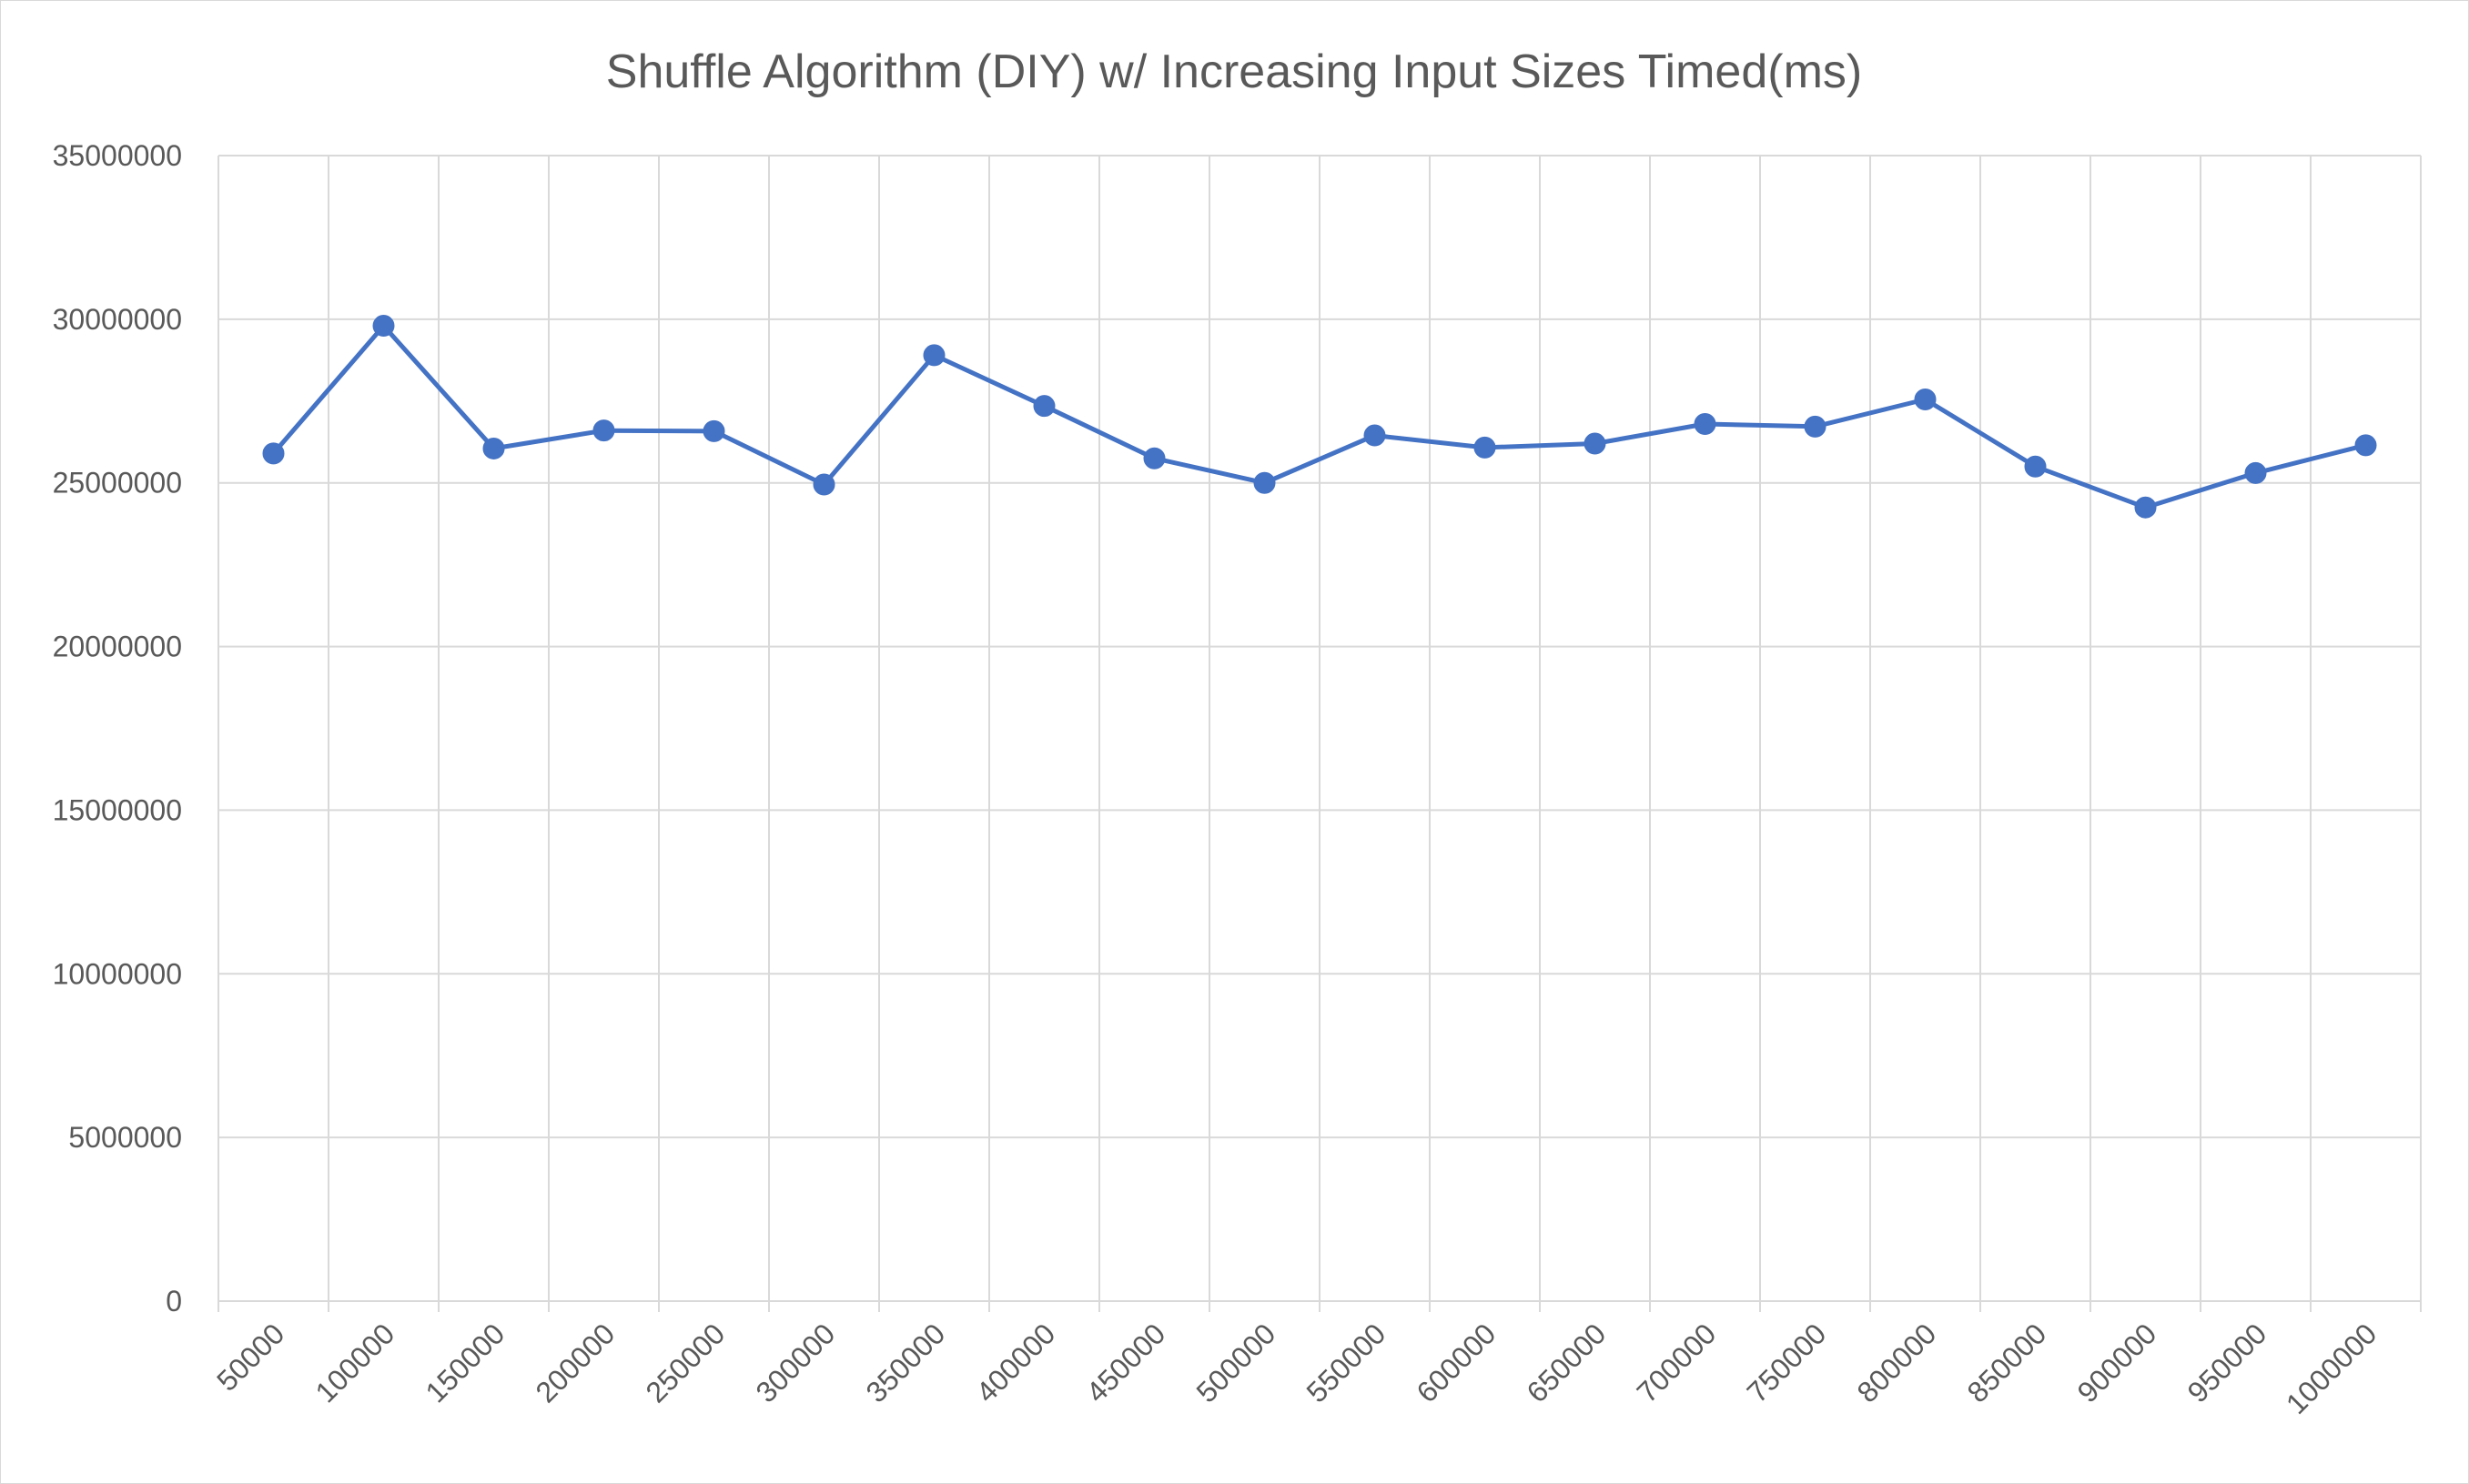  Describe the element at coordinates (1235, 1362) in the screenshot. I see `x-tick-label: 500000` at that location.